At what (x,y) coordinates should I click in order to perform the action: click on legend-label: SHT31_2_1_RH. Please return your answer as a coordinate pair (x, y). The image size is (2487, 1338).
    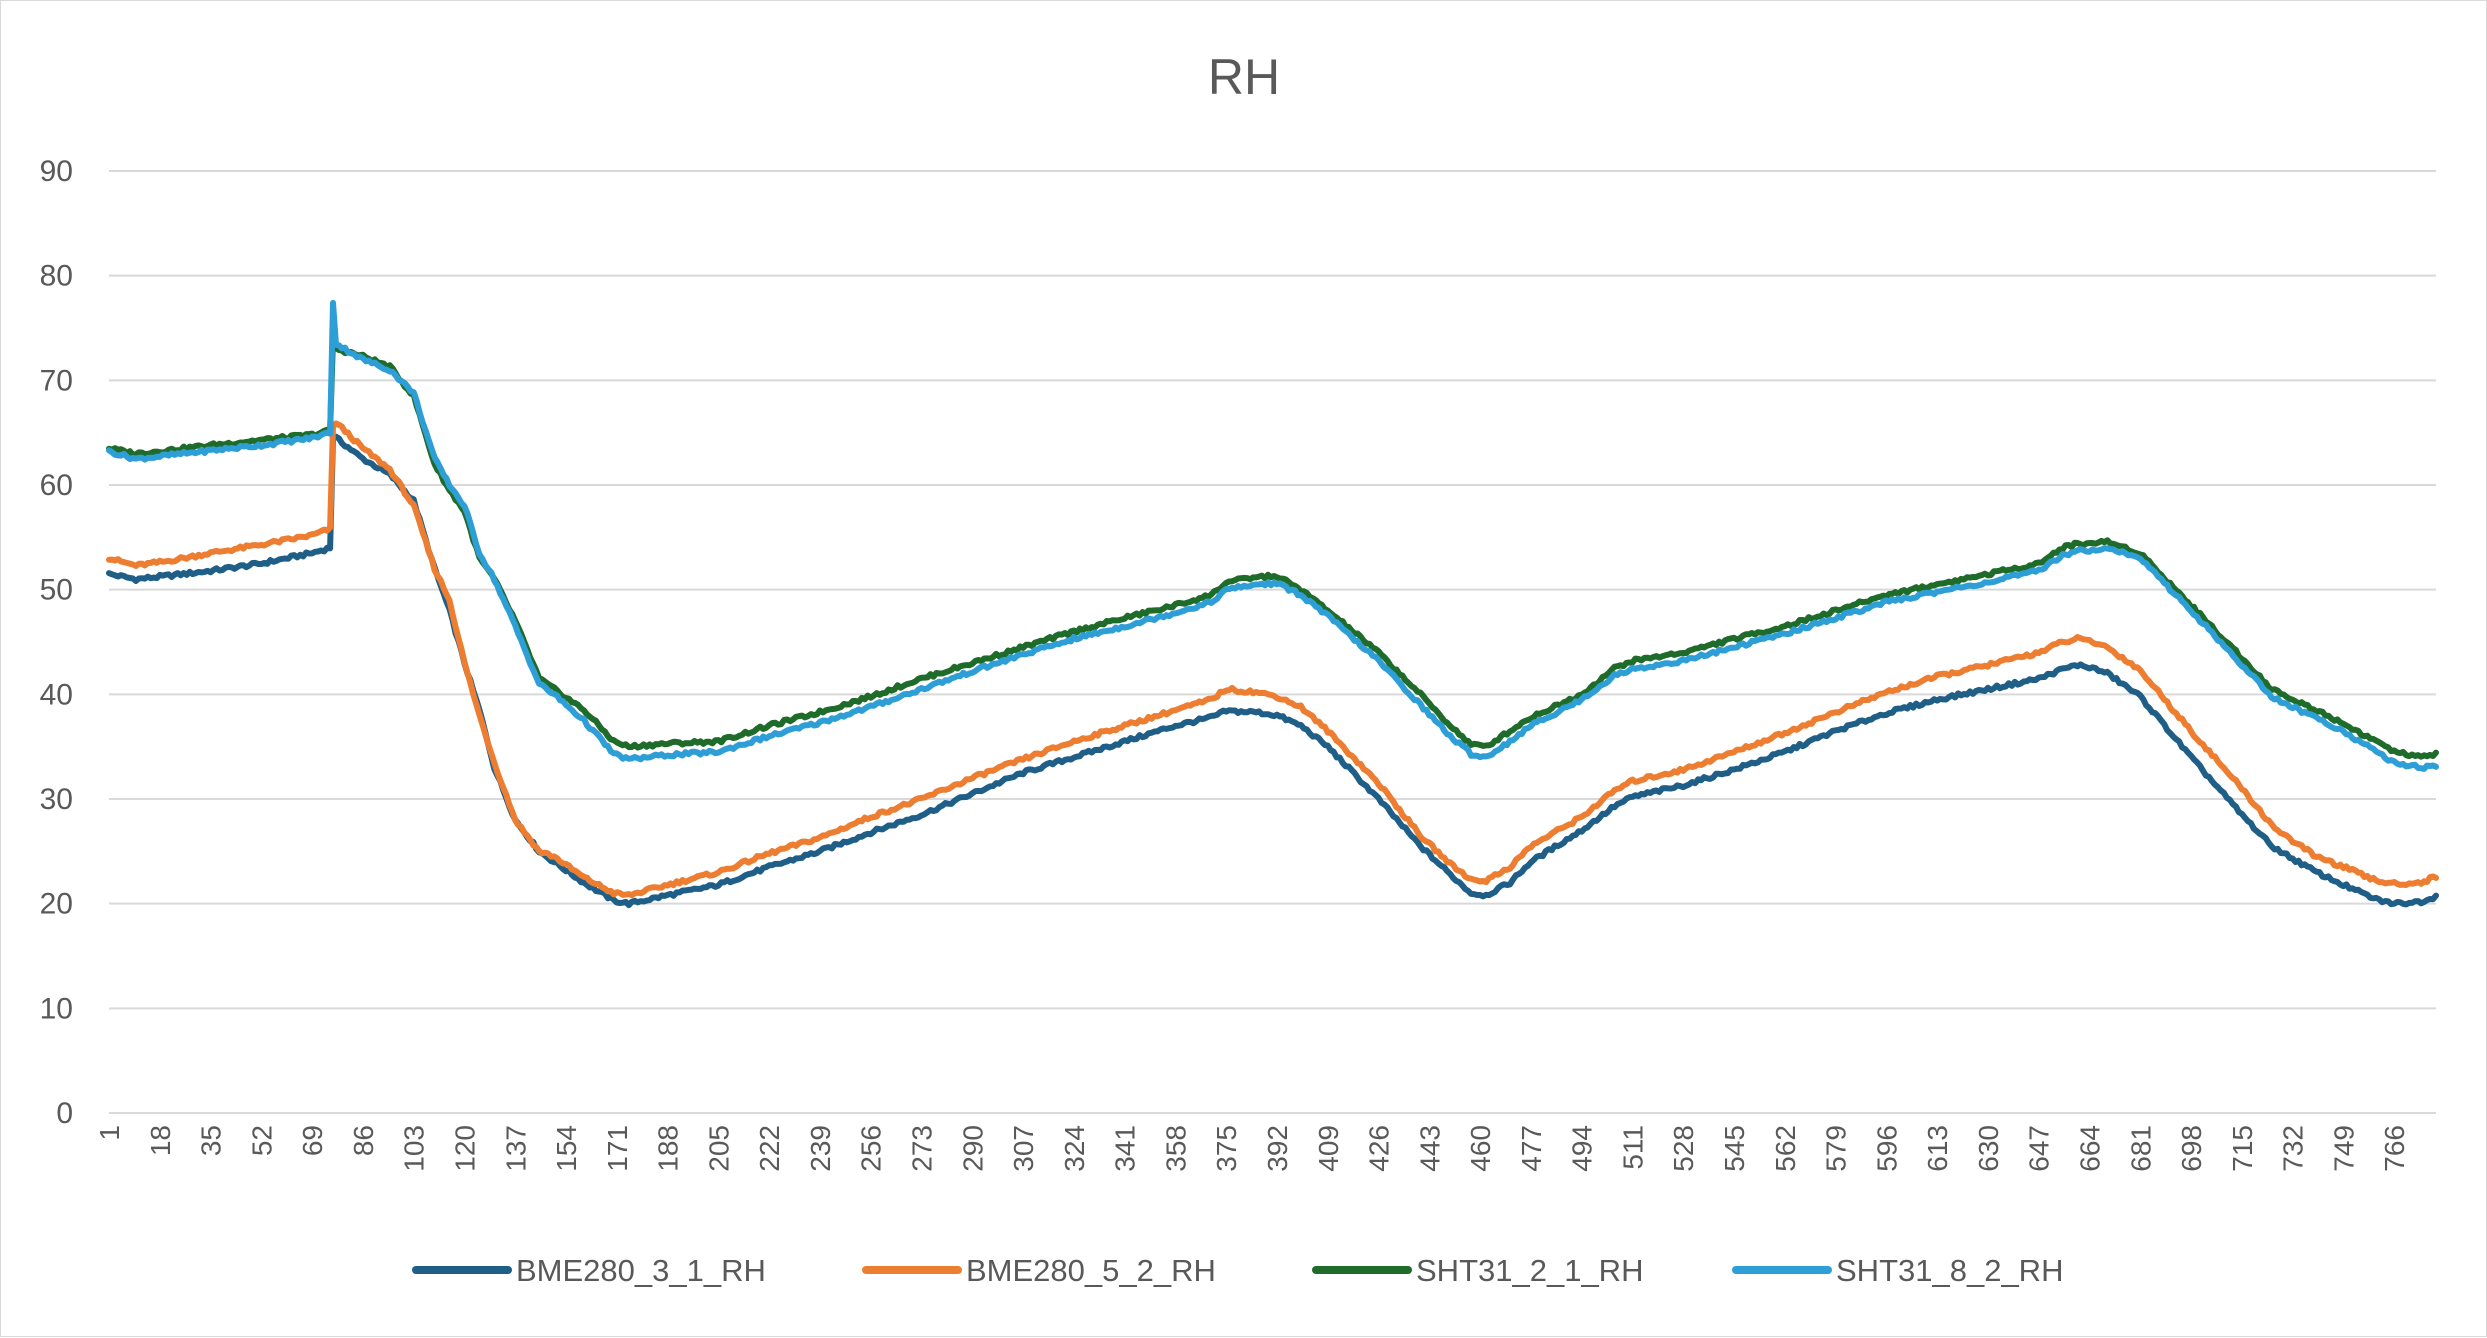
    Looking at the image, I should click on (1529, 1270).